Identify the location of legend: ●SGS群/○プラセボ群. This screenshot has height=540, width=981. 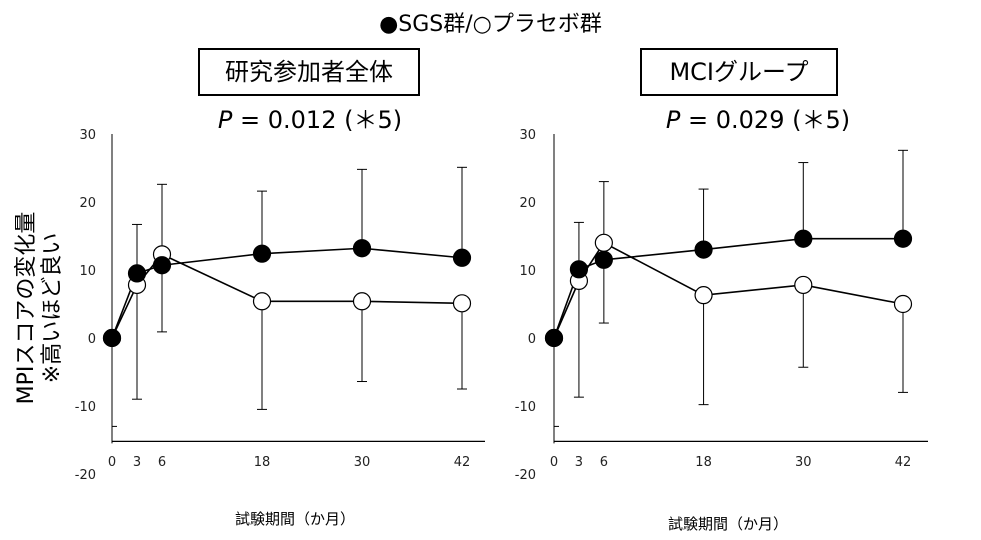
(490, 24).